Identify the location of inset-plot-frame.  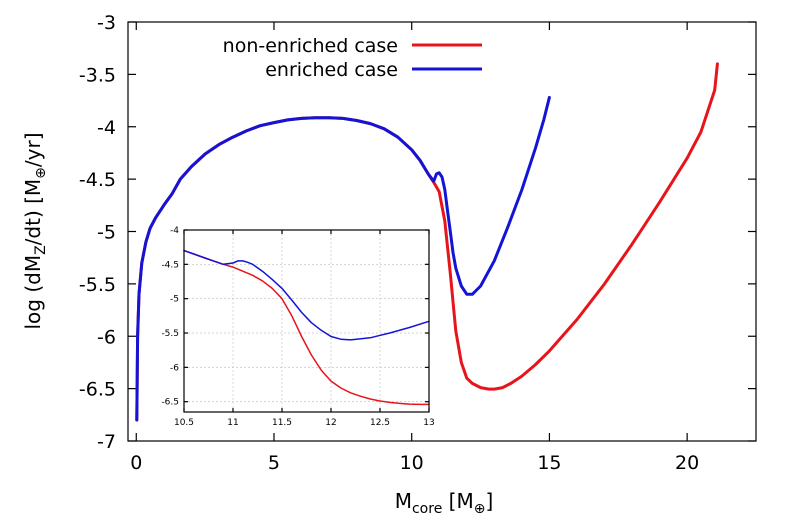
(306, 321).